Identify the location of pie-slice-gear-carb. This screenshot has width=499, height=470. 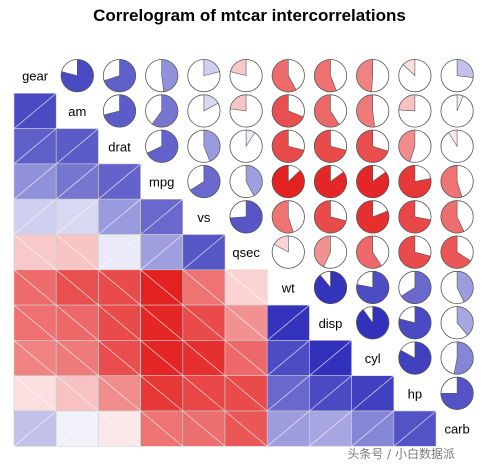
(465, 69).